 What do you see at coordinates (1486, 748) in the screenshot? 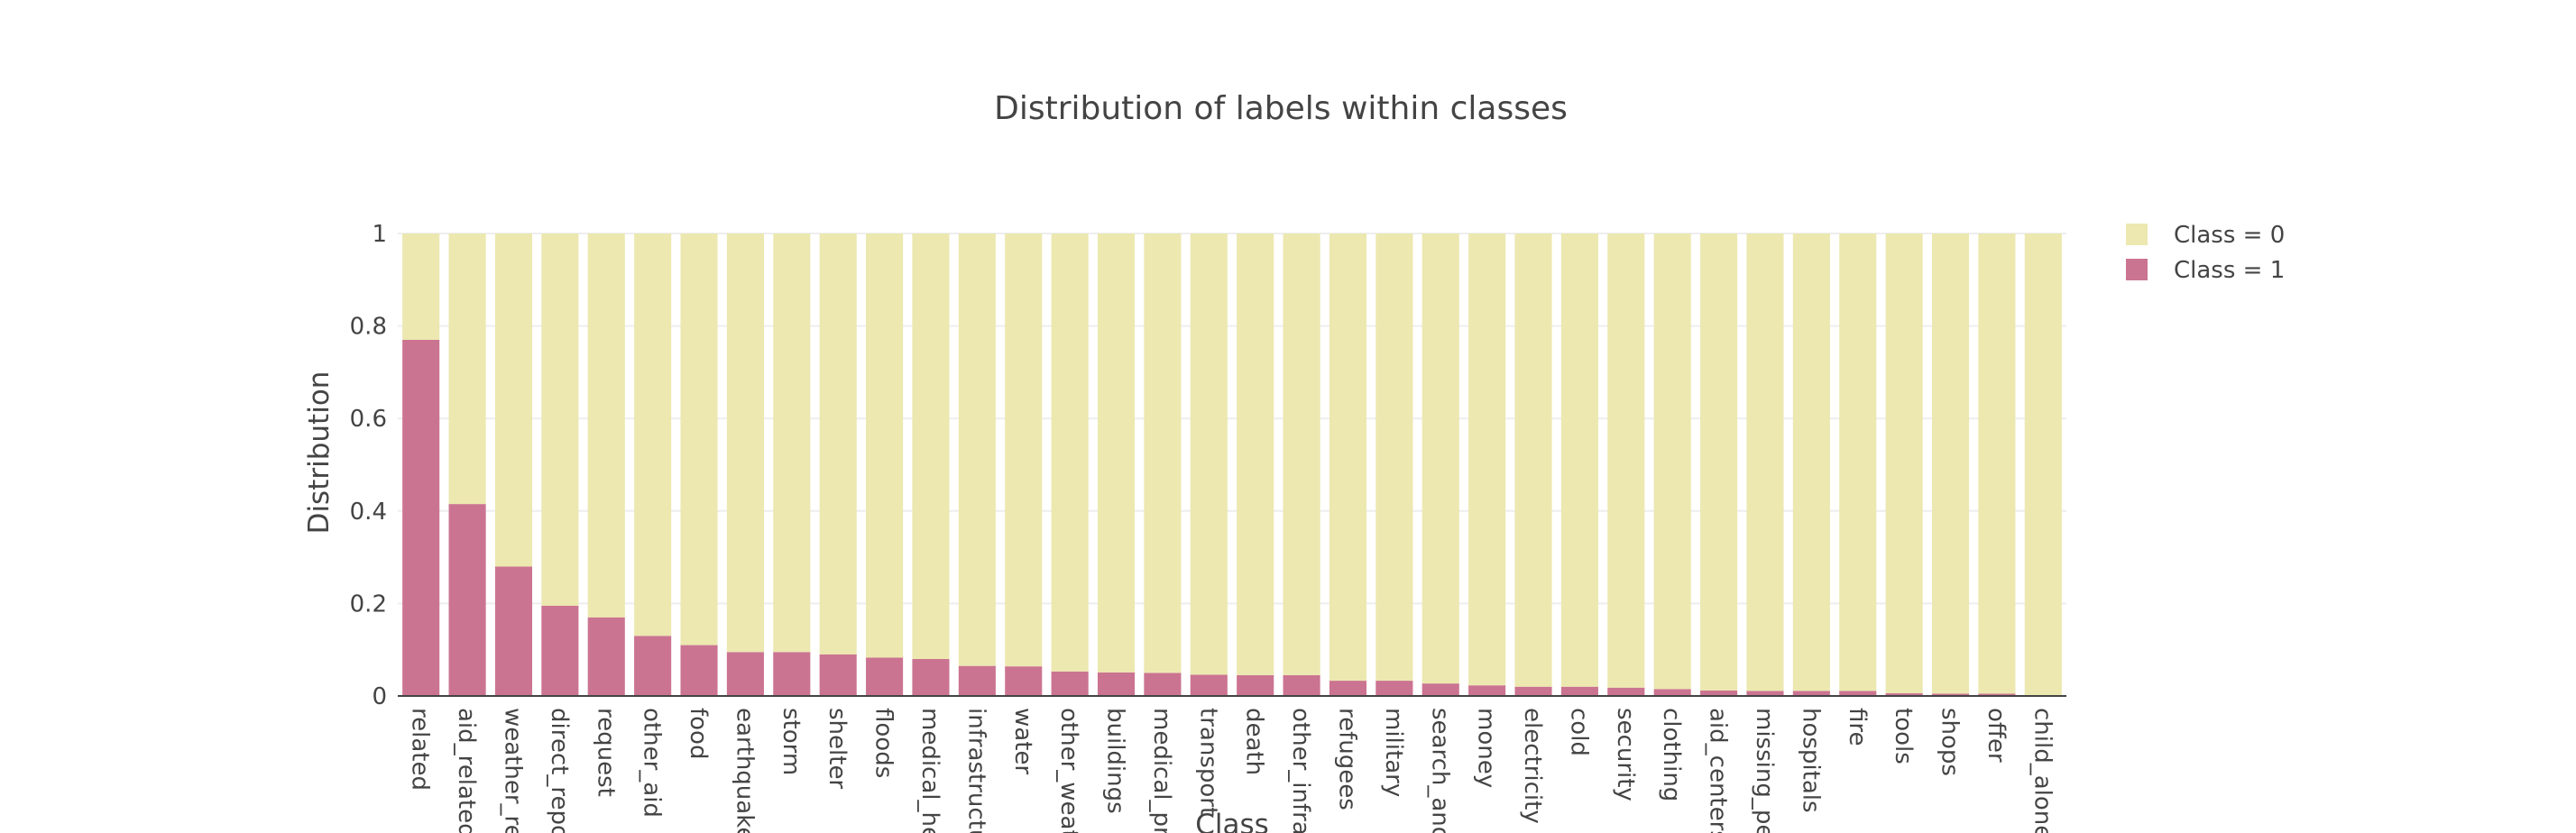
I see `x-tick-label: money` at bounding box center [1486, 748].